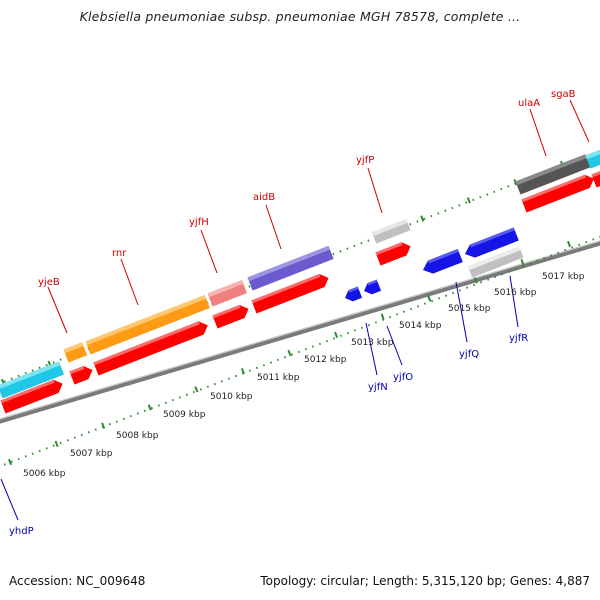  I want to click on gene-label-yjeB: yjeB, so click(49, 282).